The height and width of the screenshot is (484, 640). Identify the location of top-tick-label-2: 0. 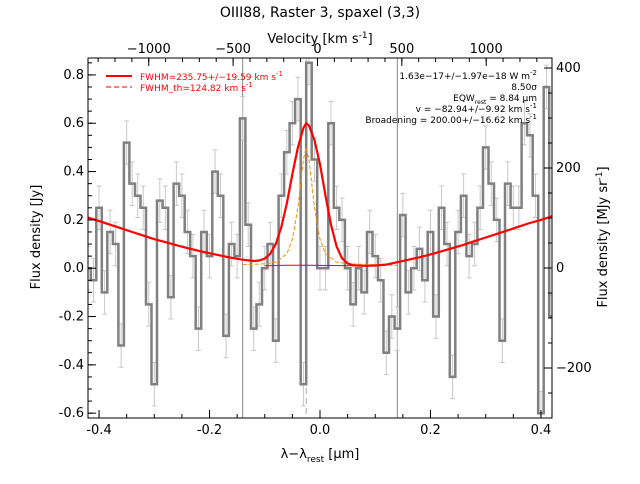
(317, 49).